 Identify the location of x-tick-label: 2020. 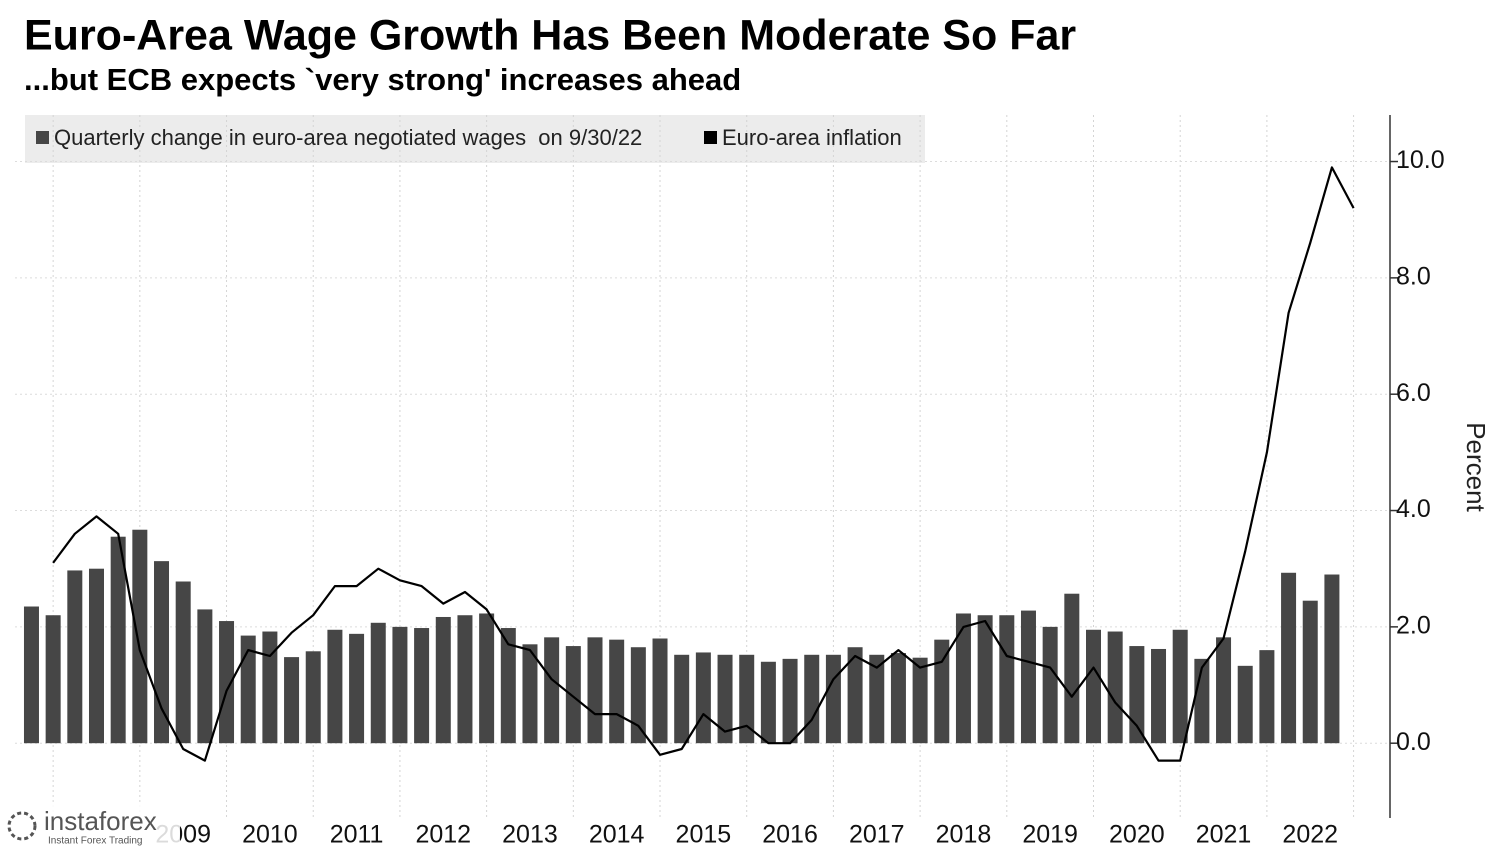
(1137, 835).